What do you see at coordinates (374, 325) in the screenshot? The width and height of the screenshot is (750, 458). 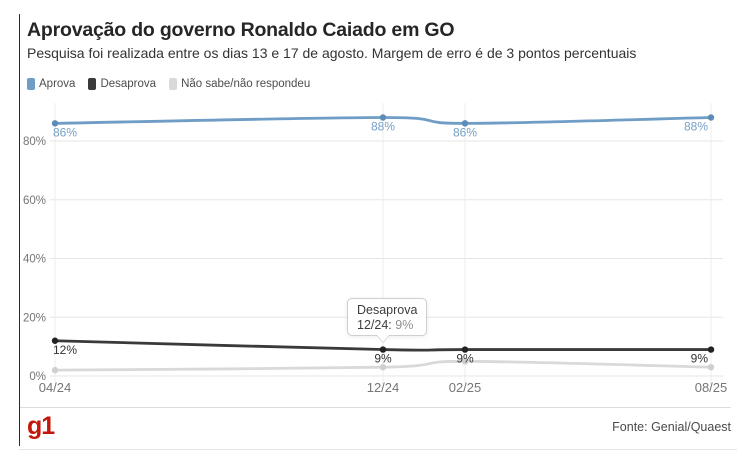 I see `tooltip-point-label: 12/24:` at bounding box center [374, 325].